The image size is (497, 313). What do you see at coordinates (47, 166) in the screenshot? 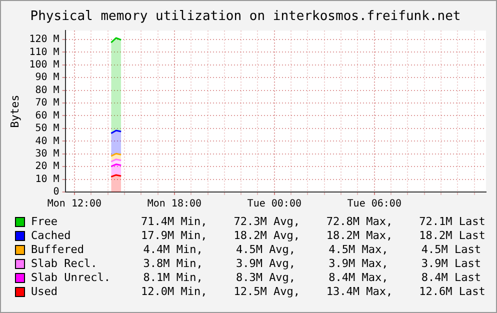
I see `y-tick-label: 20 M` at bounding box center [47, 166].